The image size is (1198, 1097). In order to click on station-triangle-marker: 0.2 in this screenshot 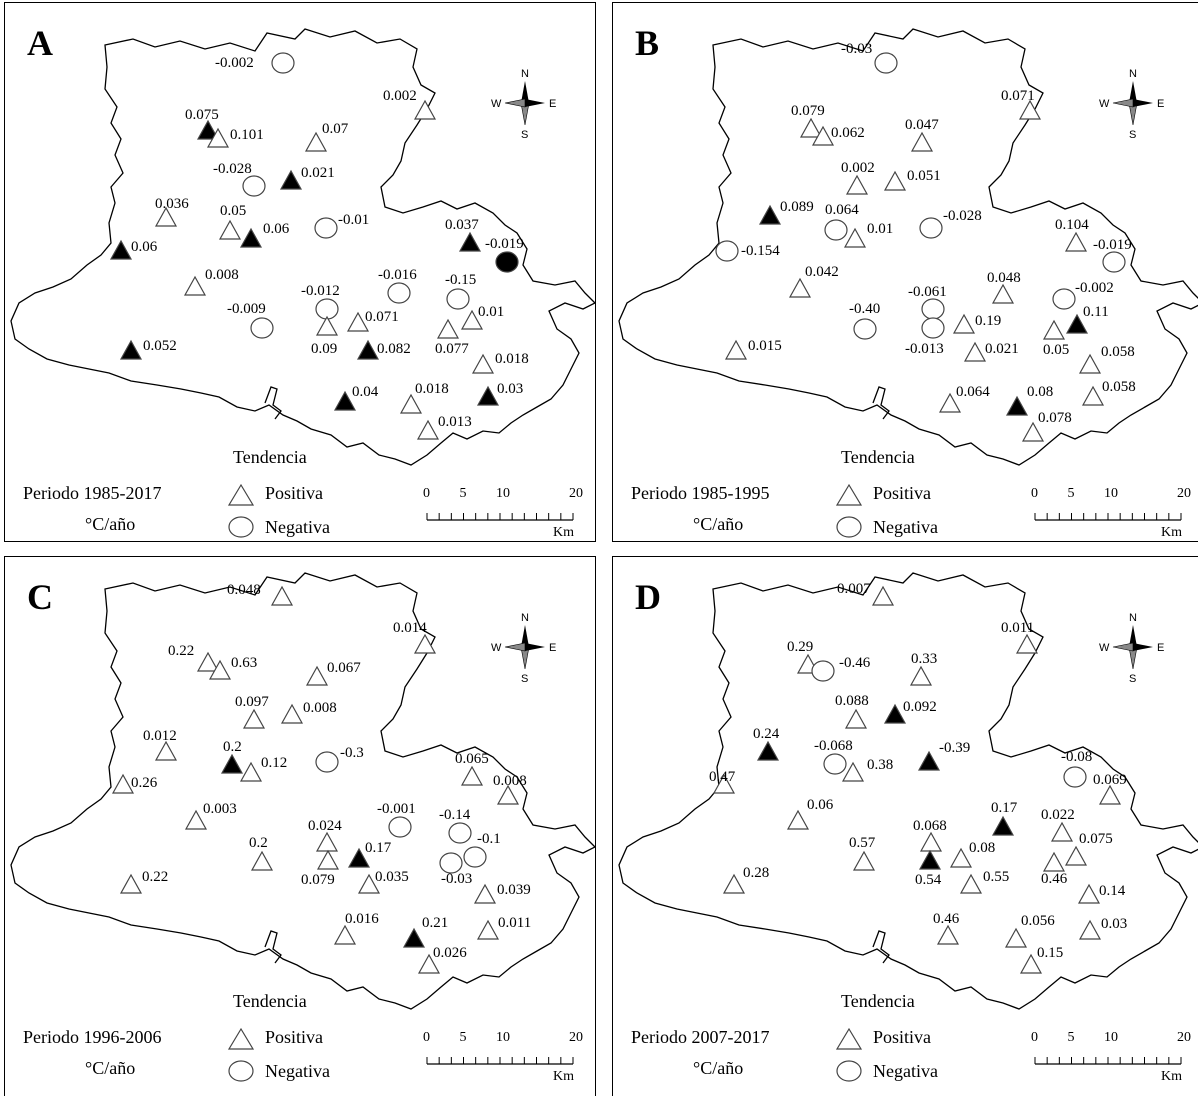, I will do `click(261, 853)`.